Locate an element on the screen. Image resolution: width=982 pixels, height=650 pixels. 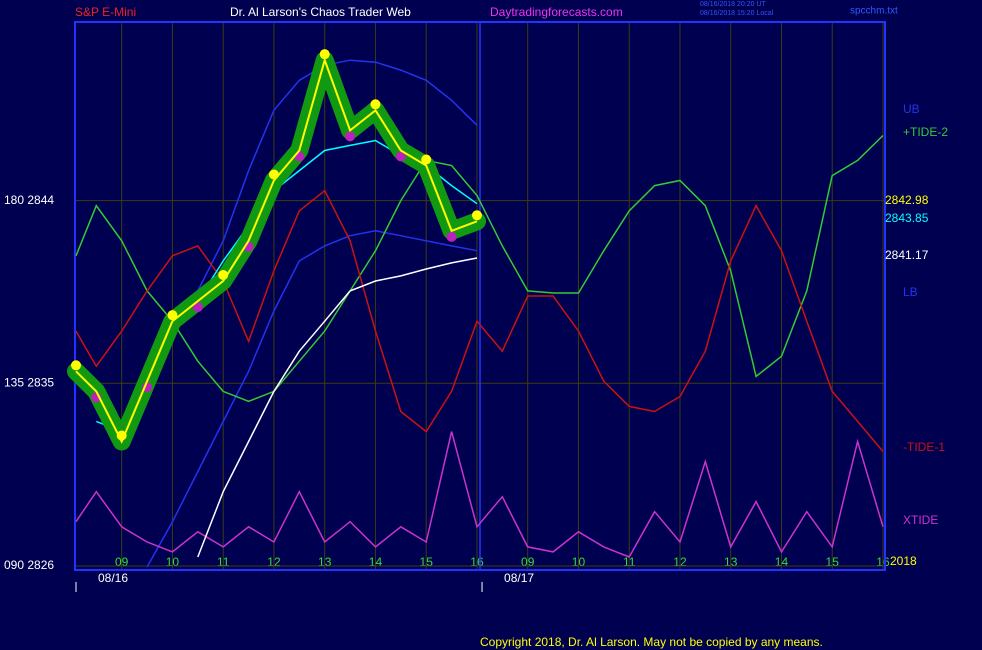
y-tick-label: 090 2826 is located at coordinates (29, 565).